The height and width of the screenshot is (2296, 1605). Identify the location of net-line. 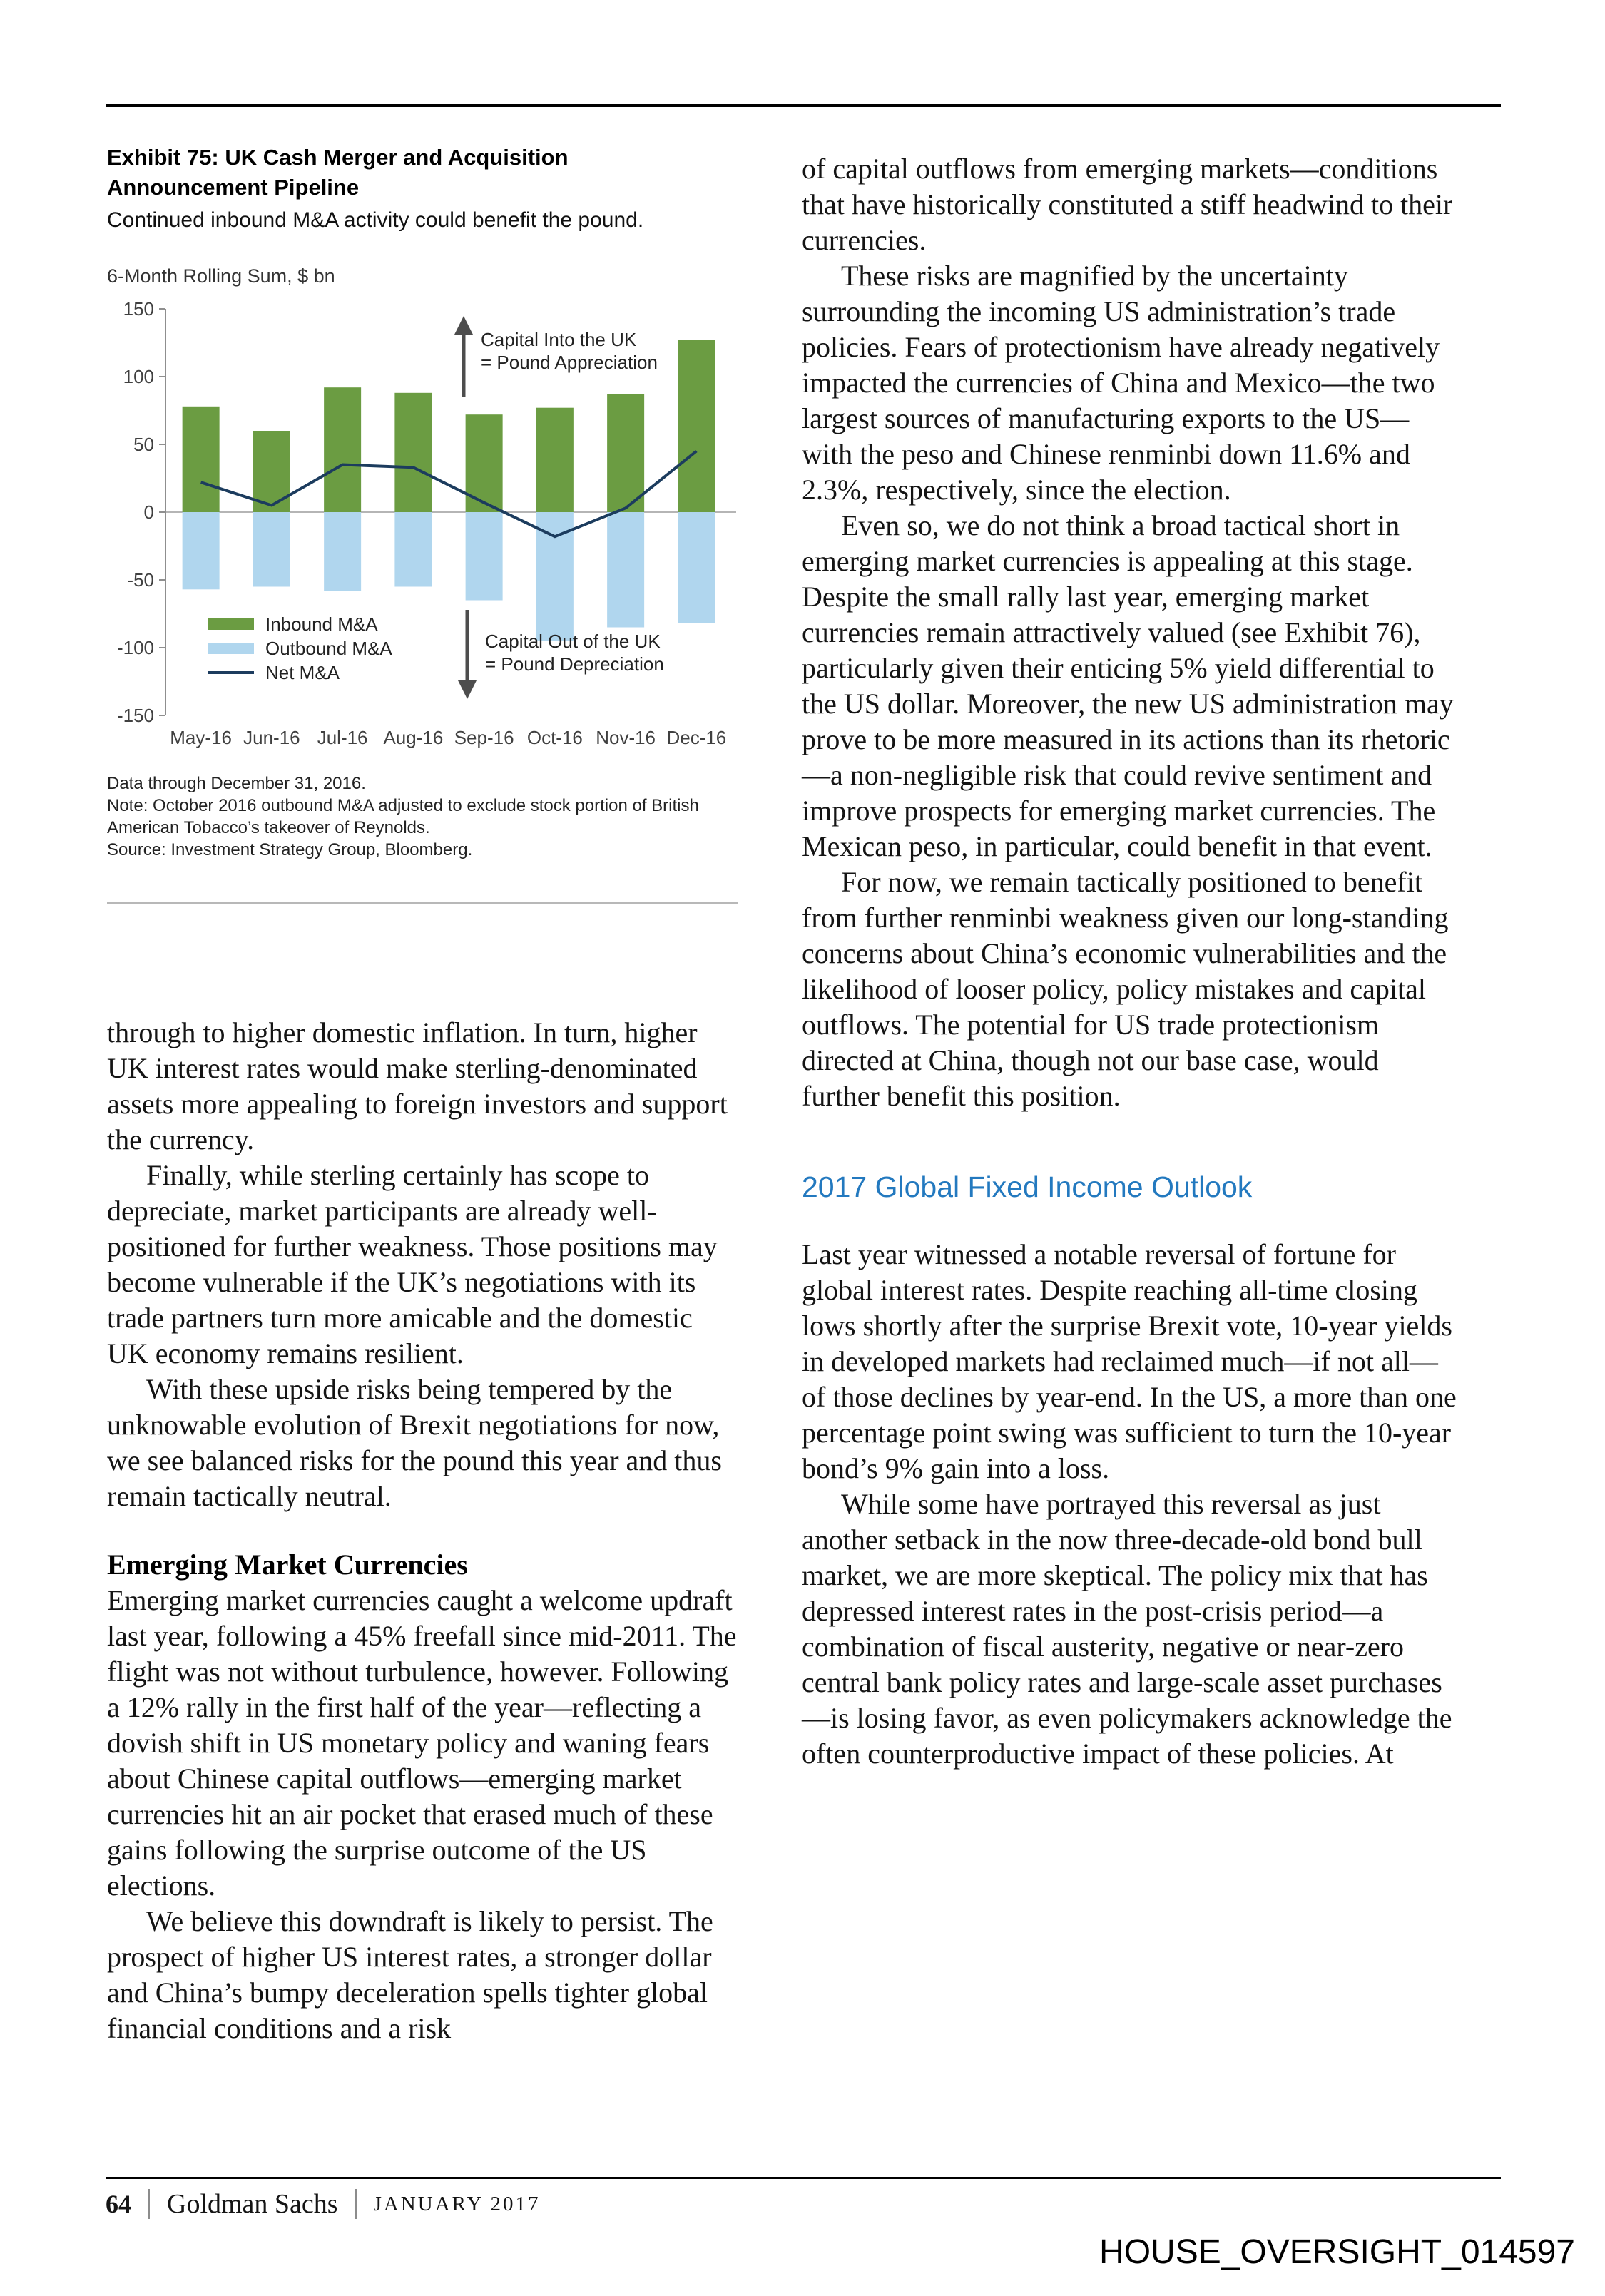
(449, 494).